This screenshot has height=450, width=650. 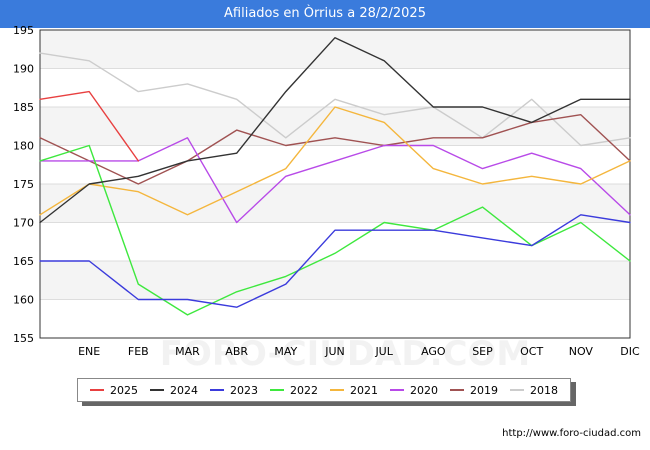 What do you see at coordinates (23, 184) in the screenshot?
I see `y-tick-label: 175` at bounding box center [23, 184].